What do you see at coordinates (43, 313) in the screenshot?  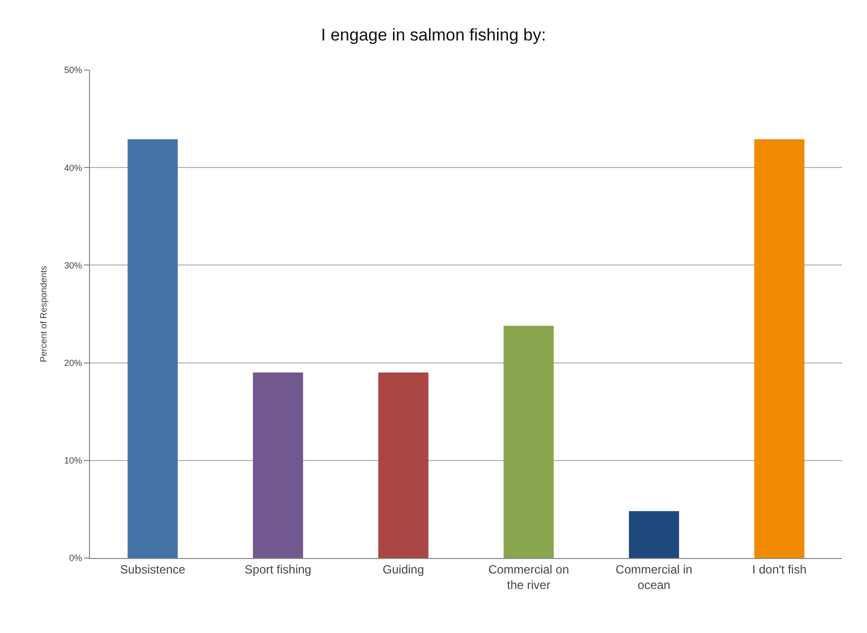 I see `y-axis-title: Percent of Respondents` at bounding box center [43, 313].